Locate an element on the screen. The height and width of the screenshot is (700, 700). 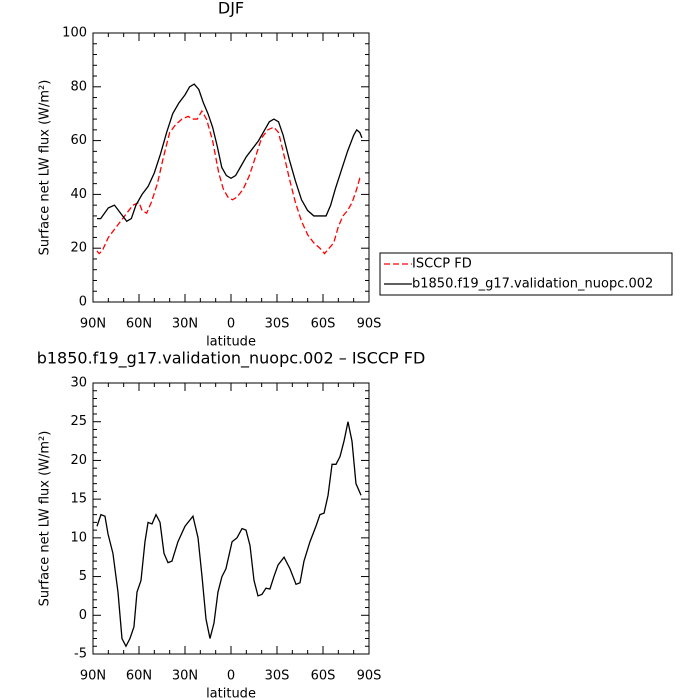
y-tick-label: 60 is located at coordinates (78, 140).